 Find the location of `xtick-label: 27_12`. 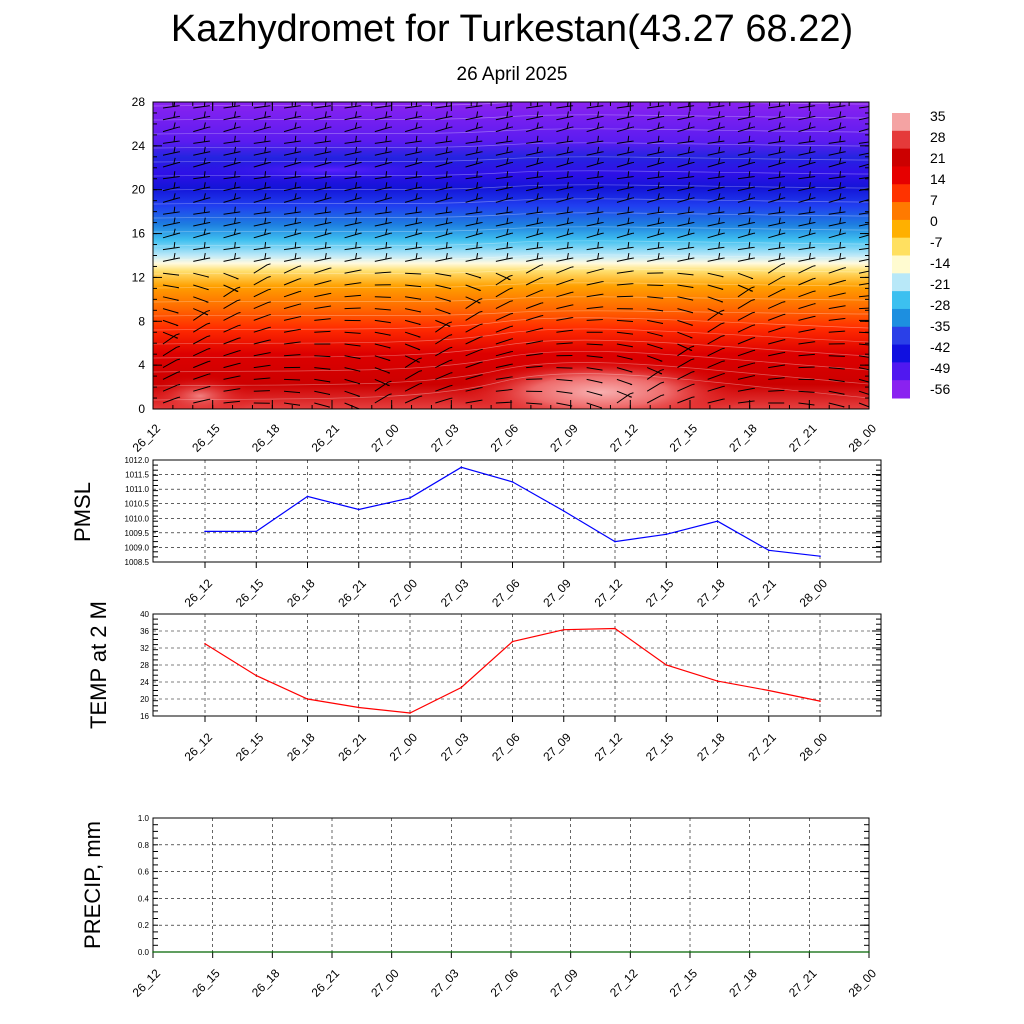

xtick-label: 27_12 is located at coordinates (609, 593).